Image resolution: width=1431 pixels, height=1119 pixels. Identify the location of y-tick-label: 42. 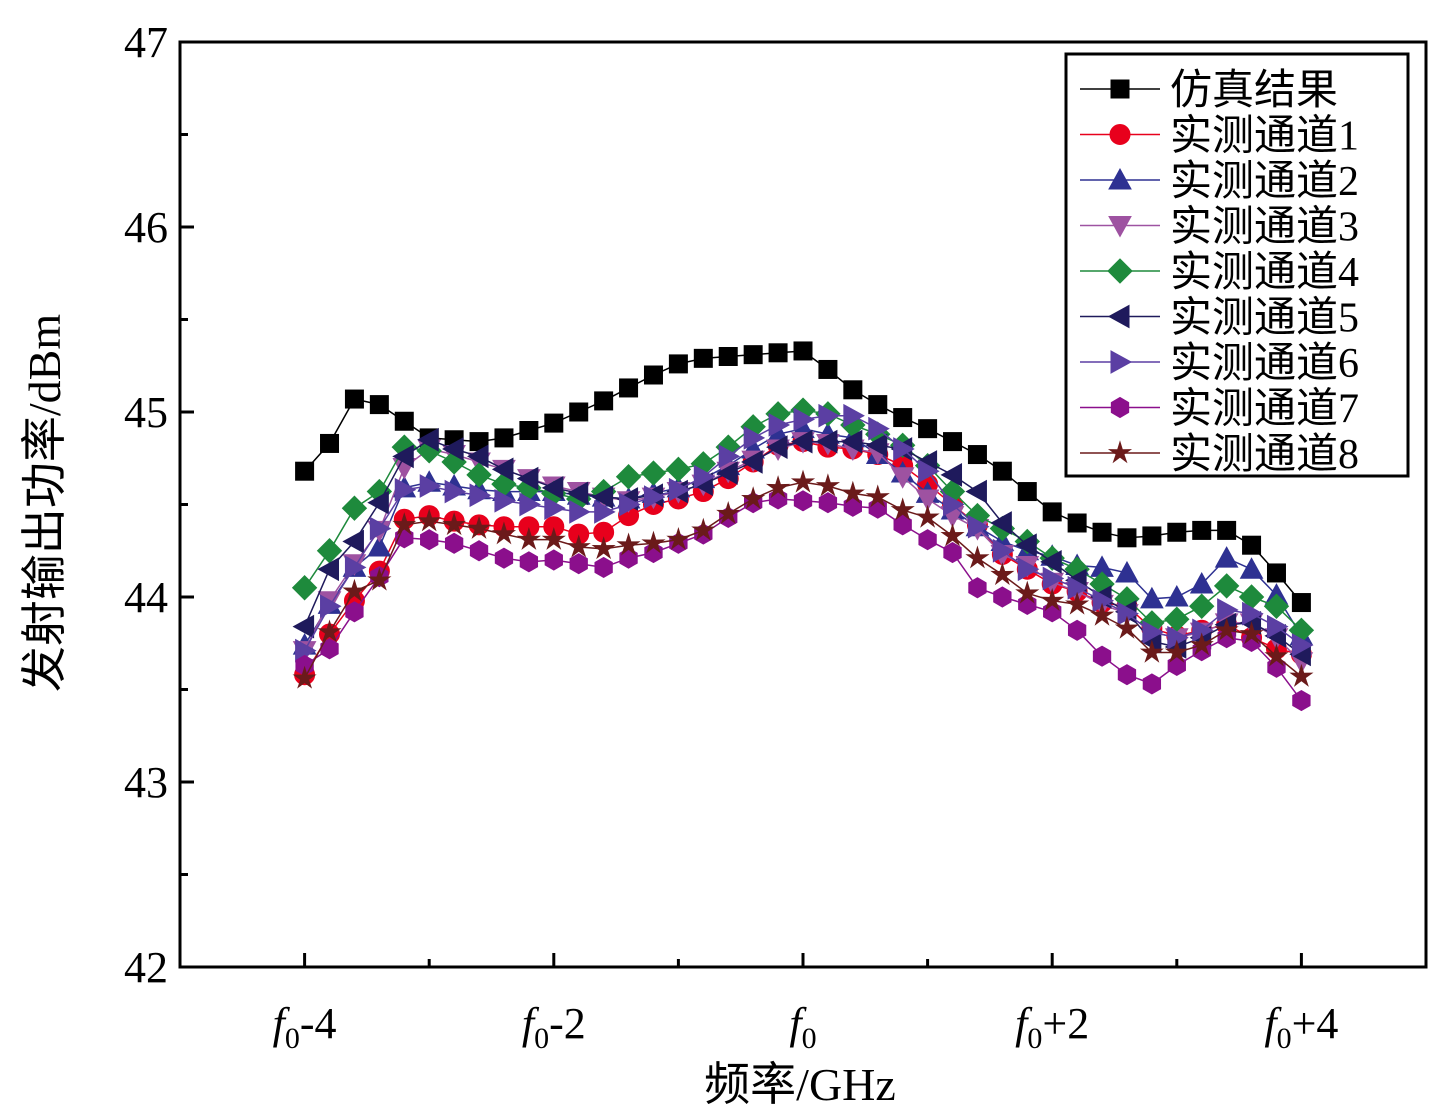
(146, 967).